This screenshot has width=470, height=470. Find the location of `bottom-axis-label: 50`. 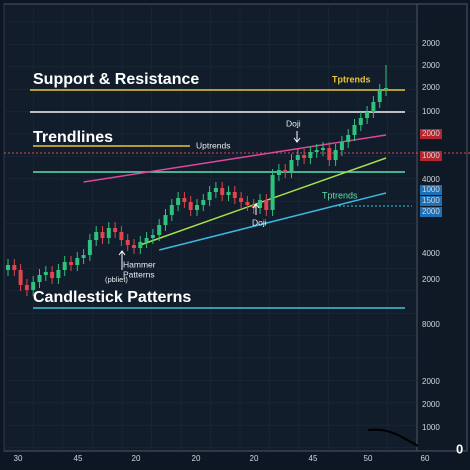

bottom-axis-label: 50 is located at coordinates (368, 458).